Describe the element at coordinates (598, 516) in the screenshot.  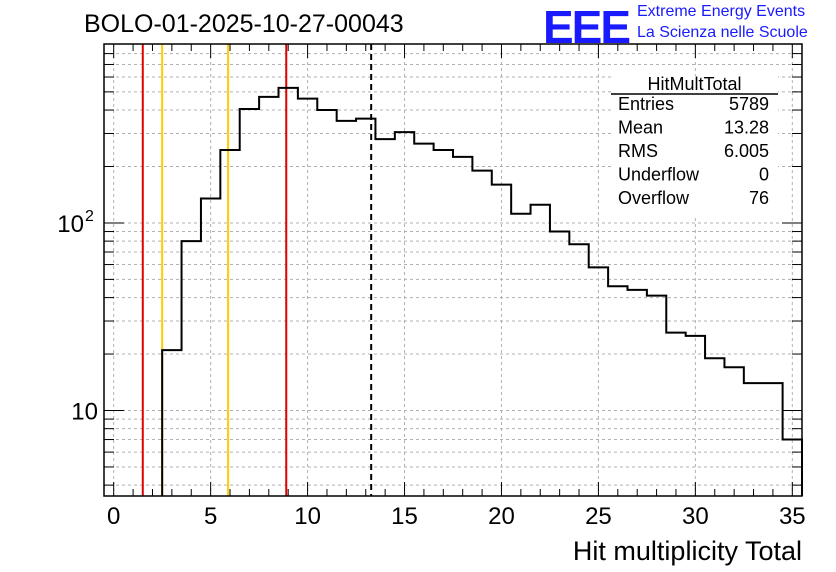
I see `x-tick-label: 25` at that location.